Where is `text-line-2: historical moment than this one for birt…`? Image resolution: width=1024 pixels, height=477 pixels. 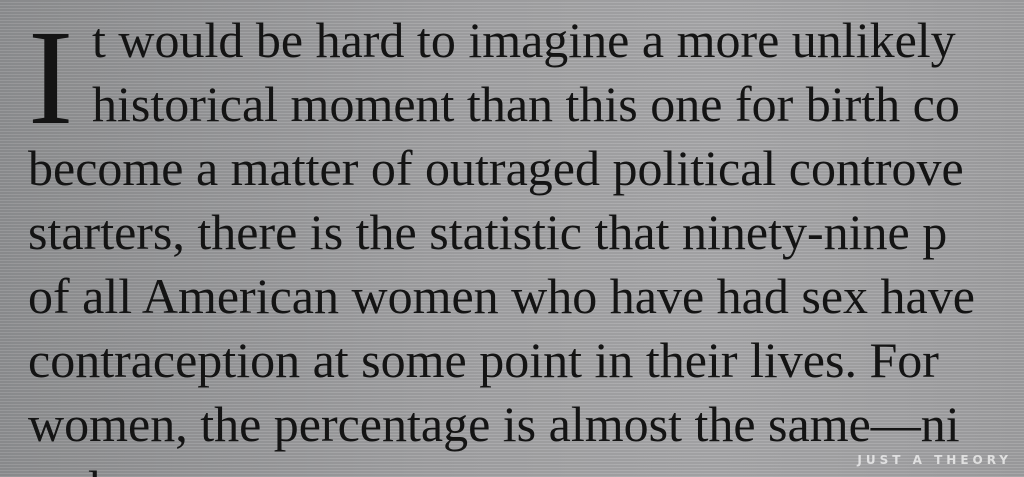 text-line-2: historical moment than this one for birt… is located at coordinates (526, 104).